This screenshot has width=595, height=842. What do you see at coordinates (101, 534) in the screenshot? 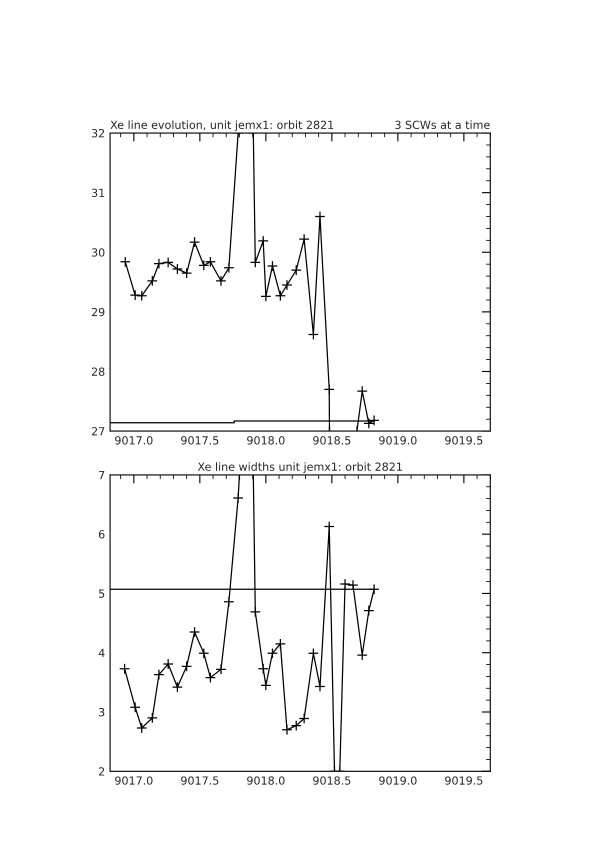
I see `y-tick-label: 6` at bounding box center [101, 534].